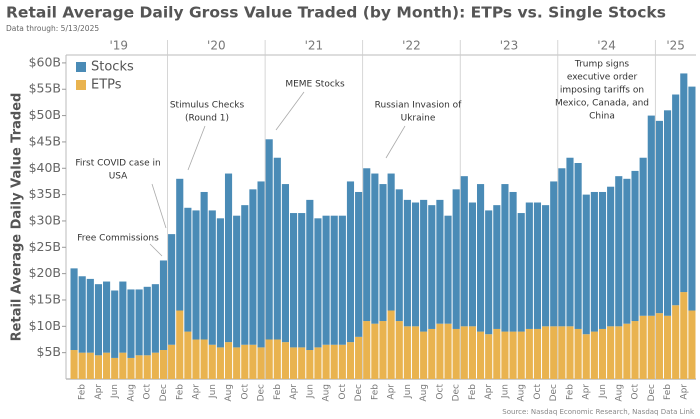  Describe the element at coordinates (602, 91) in the screenshot. I see `annotation: imposing tariffs on` at that location.